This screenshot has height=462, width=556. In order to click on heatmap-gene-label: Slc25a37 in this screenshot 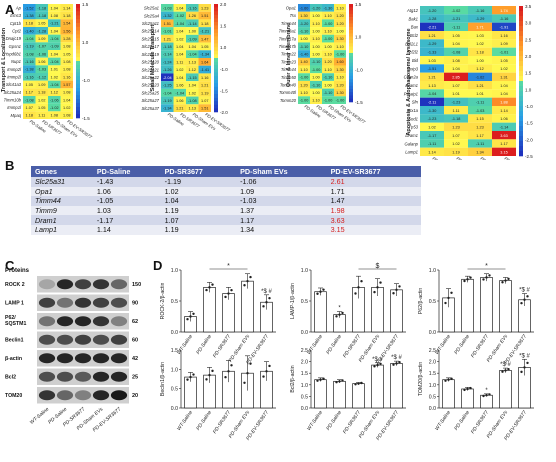, I will do `click(151, 108)`.